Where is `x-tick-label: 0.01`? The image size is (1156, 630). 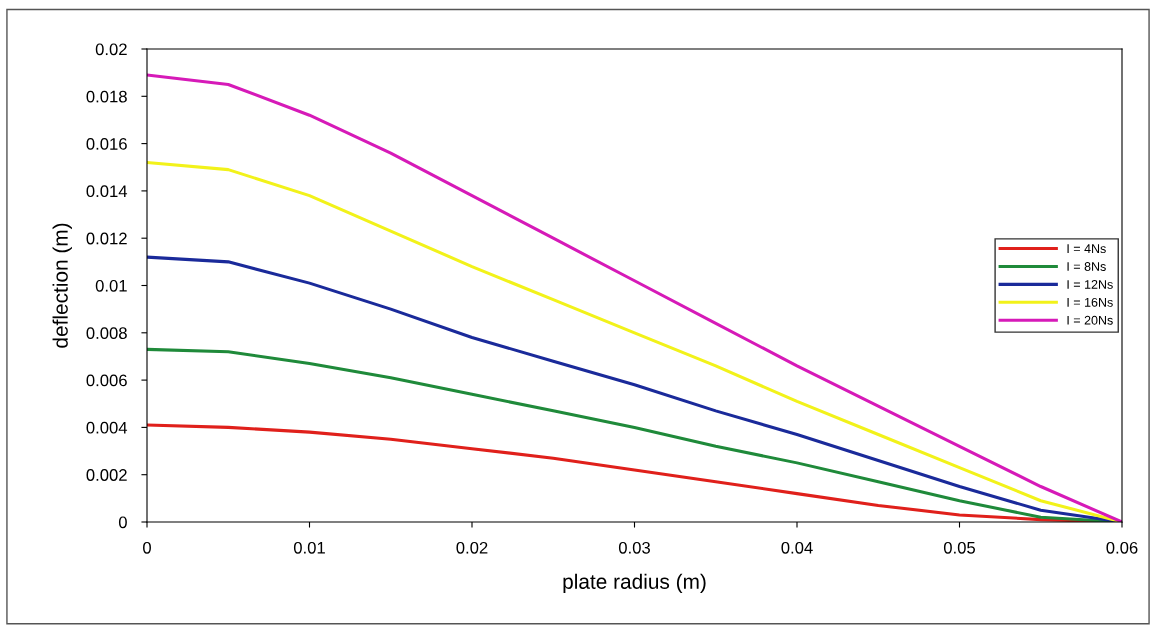 x-tick-label: 0.01 is located at coordinates (309, 547).